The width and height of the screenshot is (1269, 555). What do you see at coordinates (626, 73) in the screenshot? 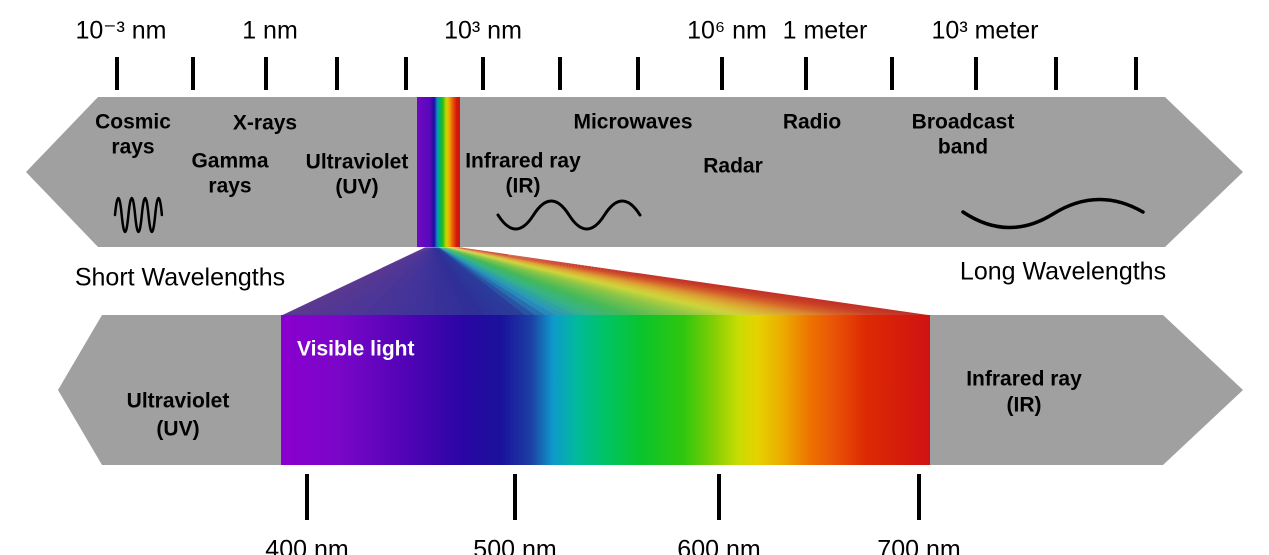
I see `top-scale-ticks` at bounding box center [626, 73].